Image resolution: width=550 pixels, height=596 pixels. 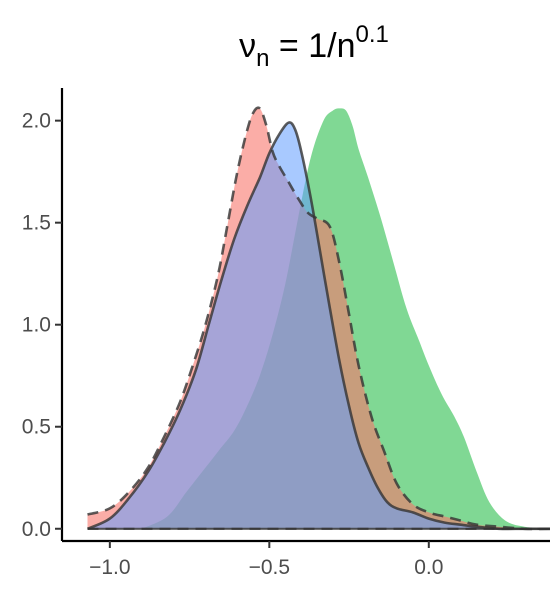 What do you see at coordinates (36, 325) in the screenshot?
I see `y-tick-label-2: 1.0` at bounding box center [36, 325].